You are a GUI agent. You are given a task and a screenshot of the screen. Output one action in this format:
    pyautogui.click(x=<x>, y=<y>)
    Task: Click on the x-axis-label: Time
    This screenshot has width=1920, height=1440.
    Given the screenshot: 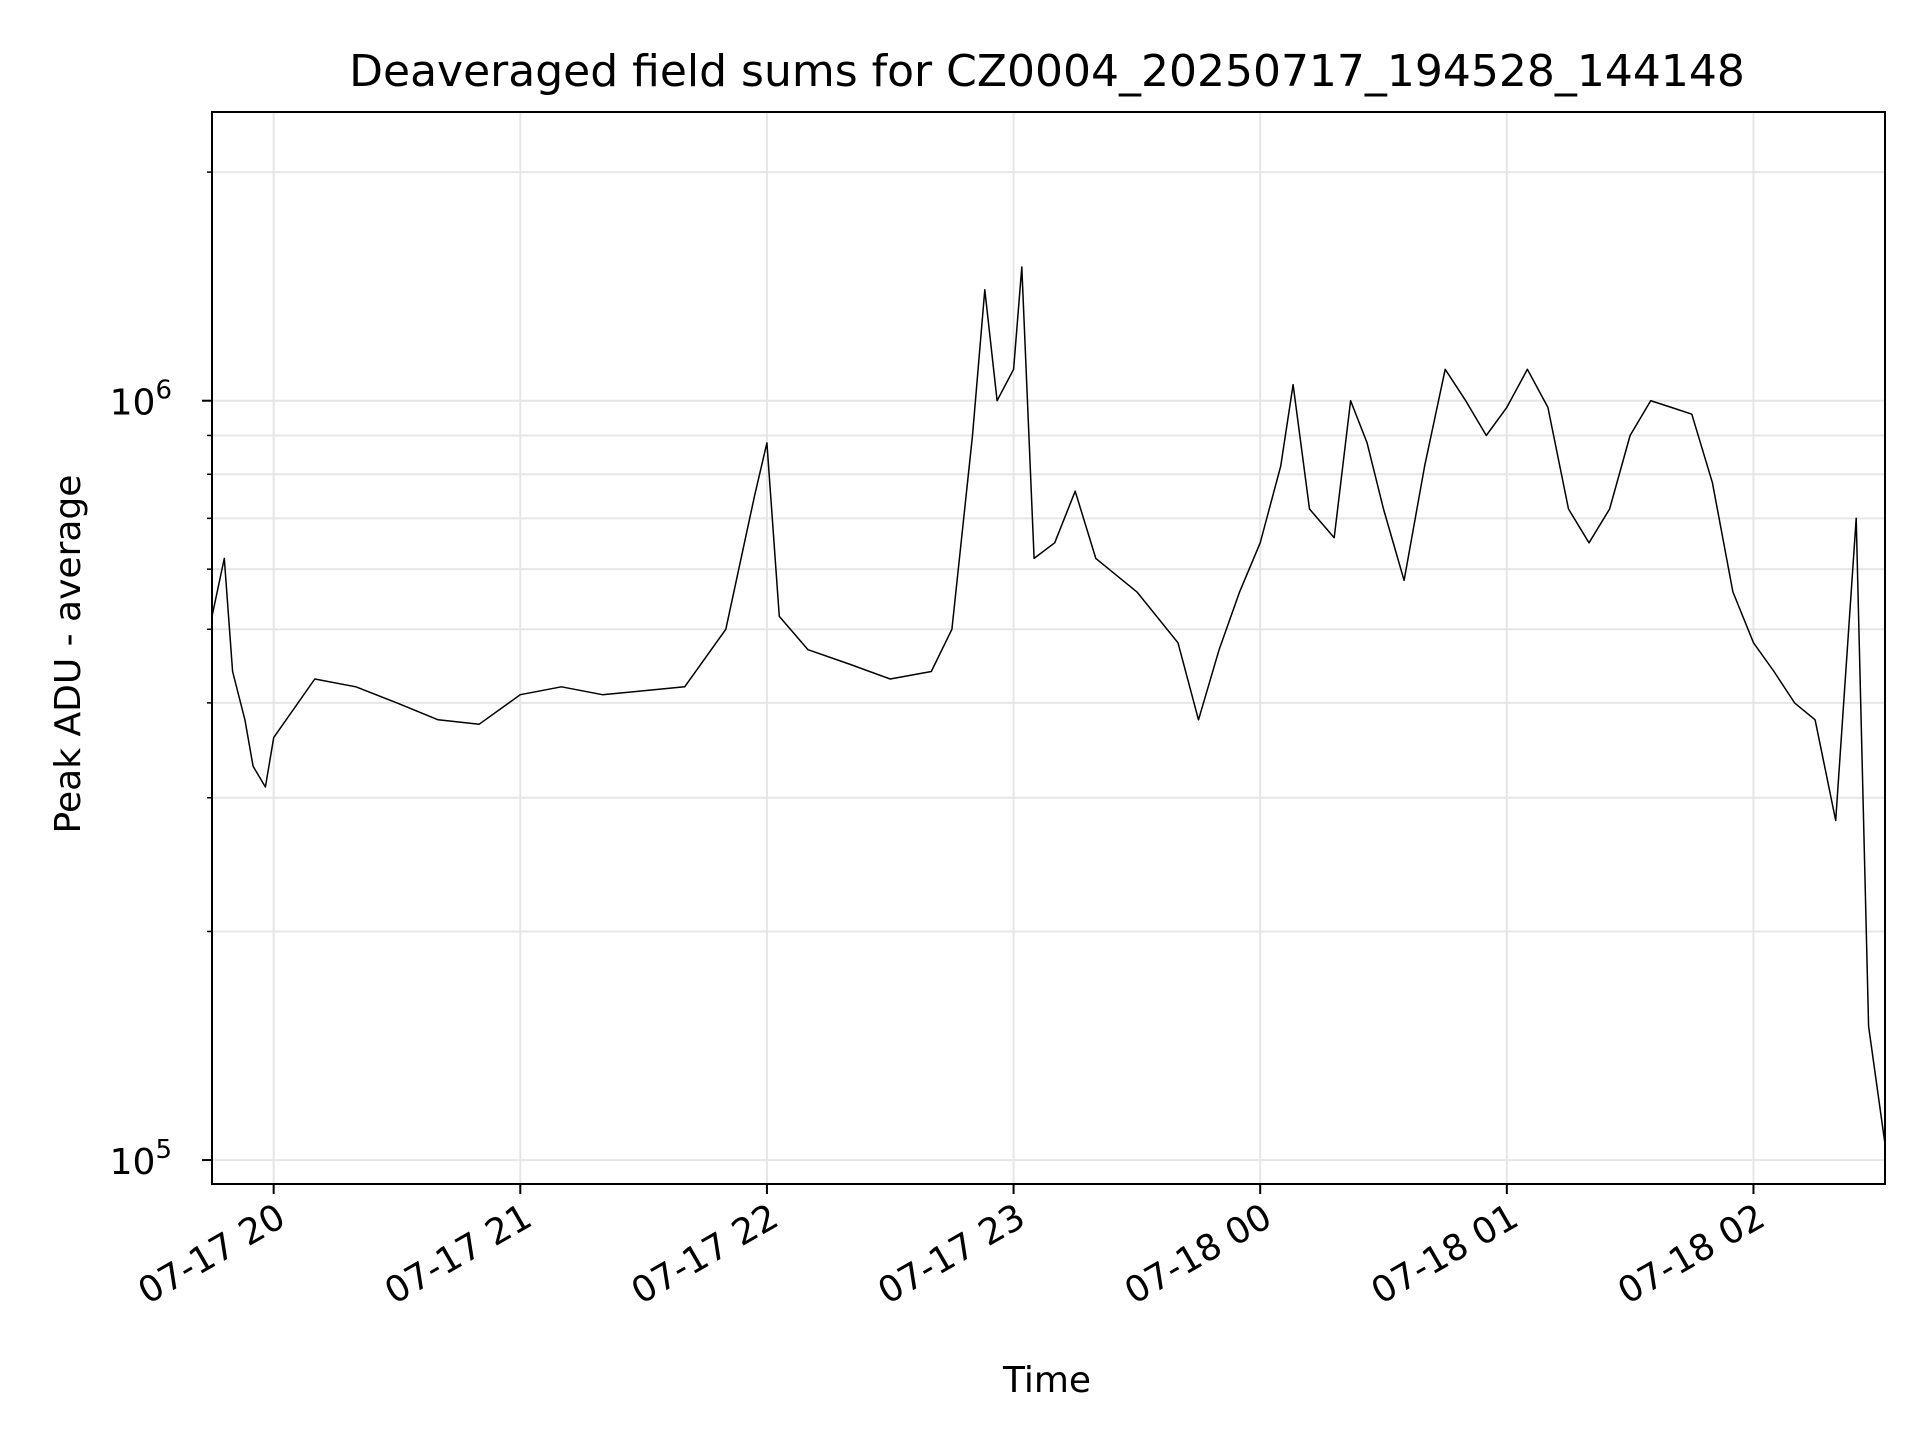 What is the action you would take?
    pyautogui.click(x=1046, y=1380)
    